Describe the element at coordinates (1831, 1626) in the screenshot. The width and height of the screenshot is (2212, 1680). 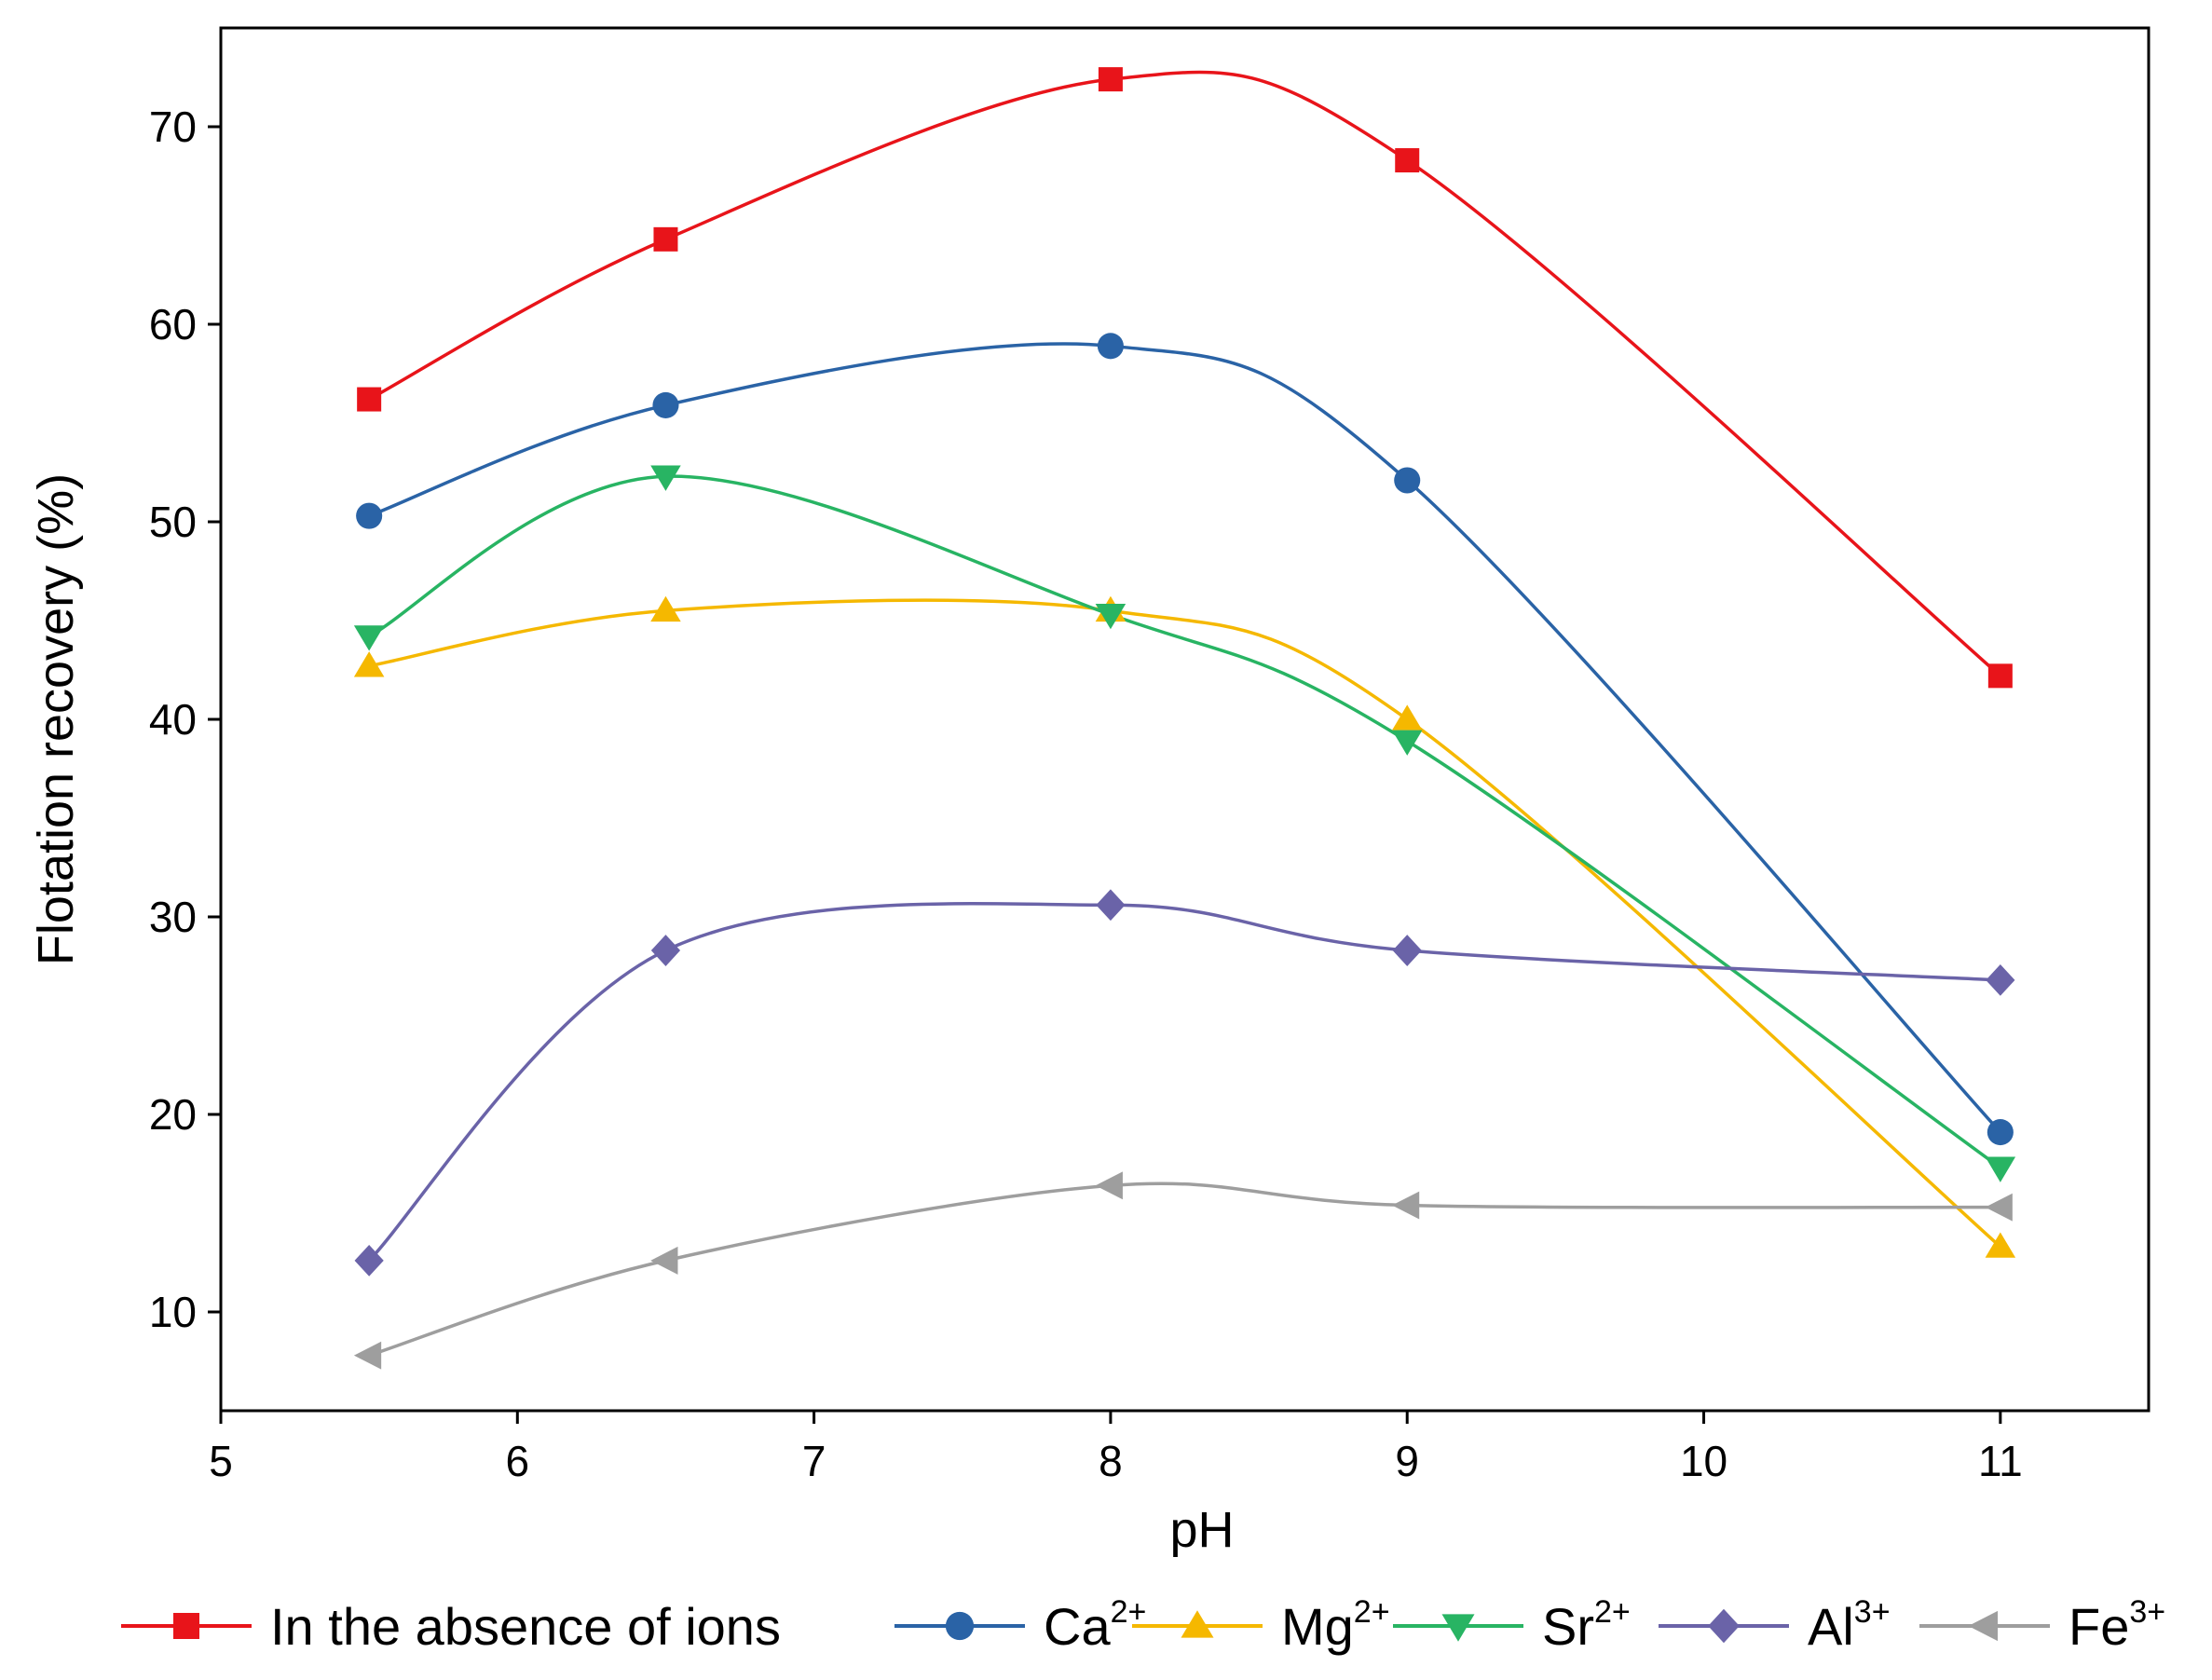
I see `legend-label-text: Al` at that location.